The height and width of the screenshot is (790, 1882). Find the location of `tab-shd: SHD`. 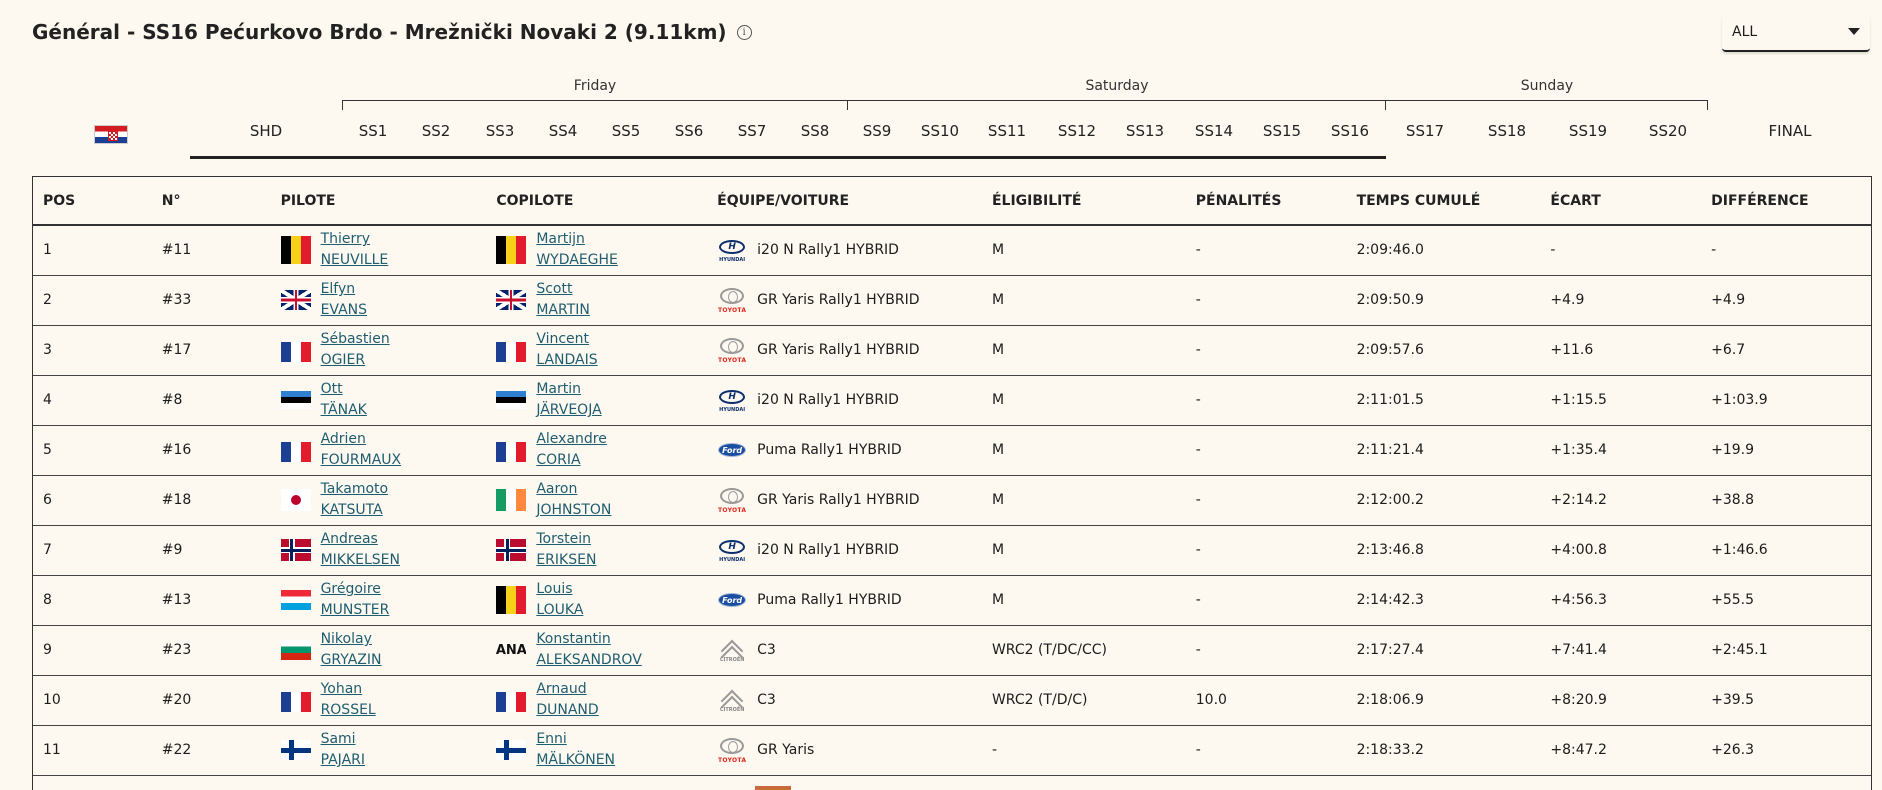

tab-shd: SHD is located at coordinates (266, 131).